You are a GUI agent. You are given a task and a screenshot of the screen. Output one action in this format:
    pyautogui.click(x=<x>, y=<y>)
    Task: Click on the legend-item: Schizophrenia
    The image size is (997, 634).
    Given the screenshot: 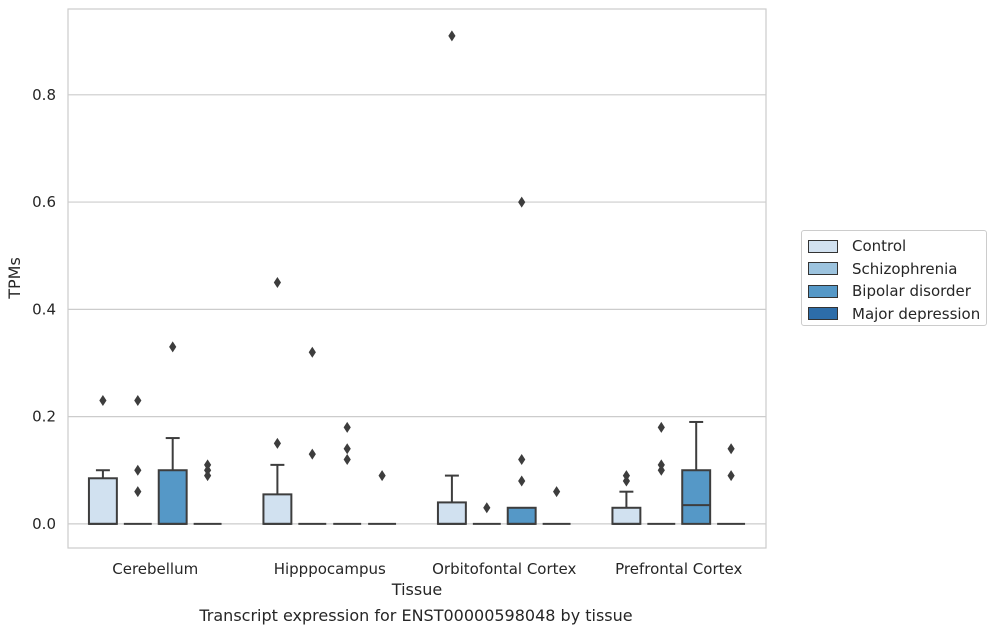 What is the action you would take?
    pyautogui.click(x=897, y=269)
    